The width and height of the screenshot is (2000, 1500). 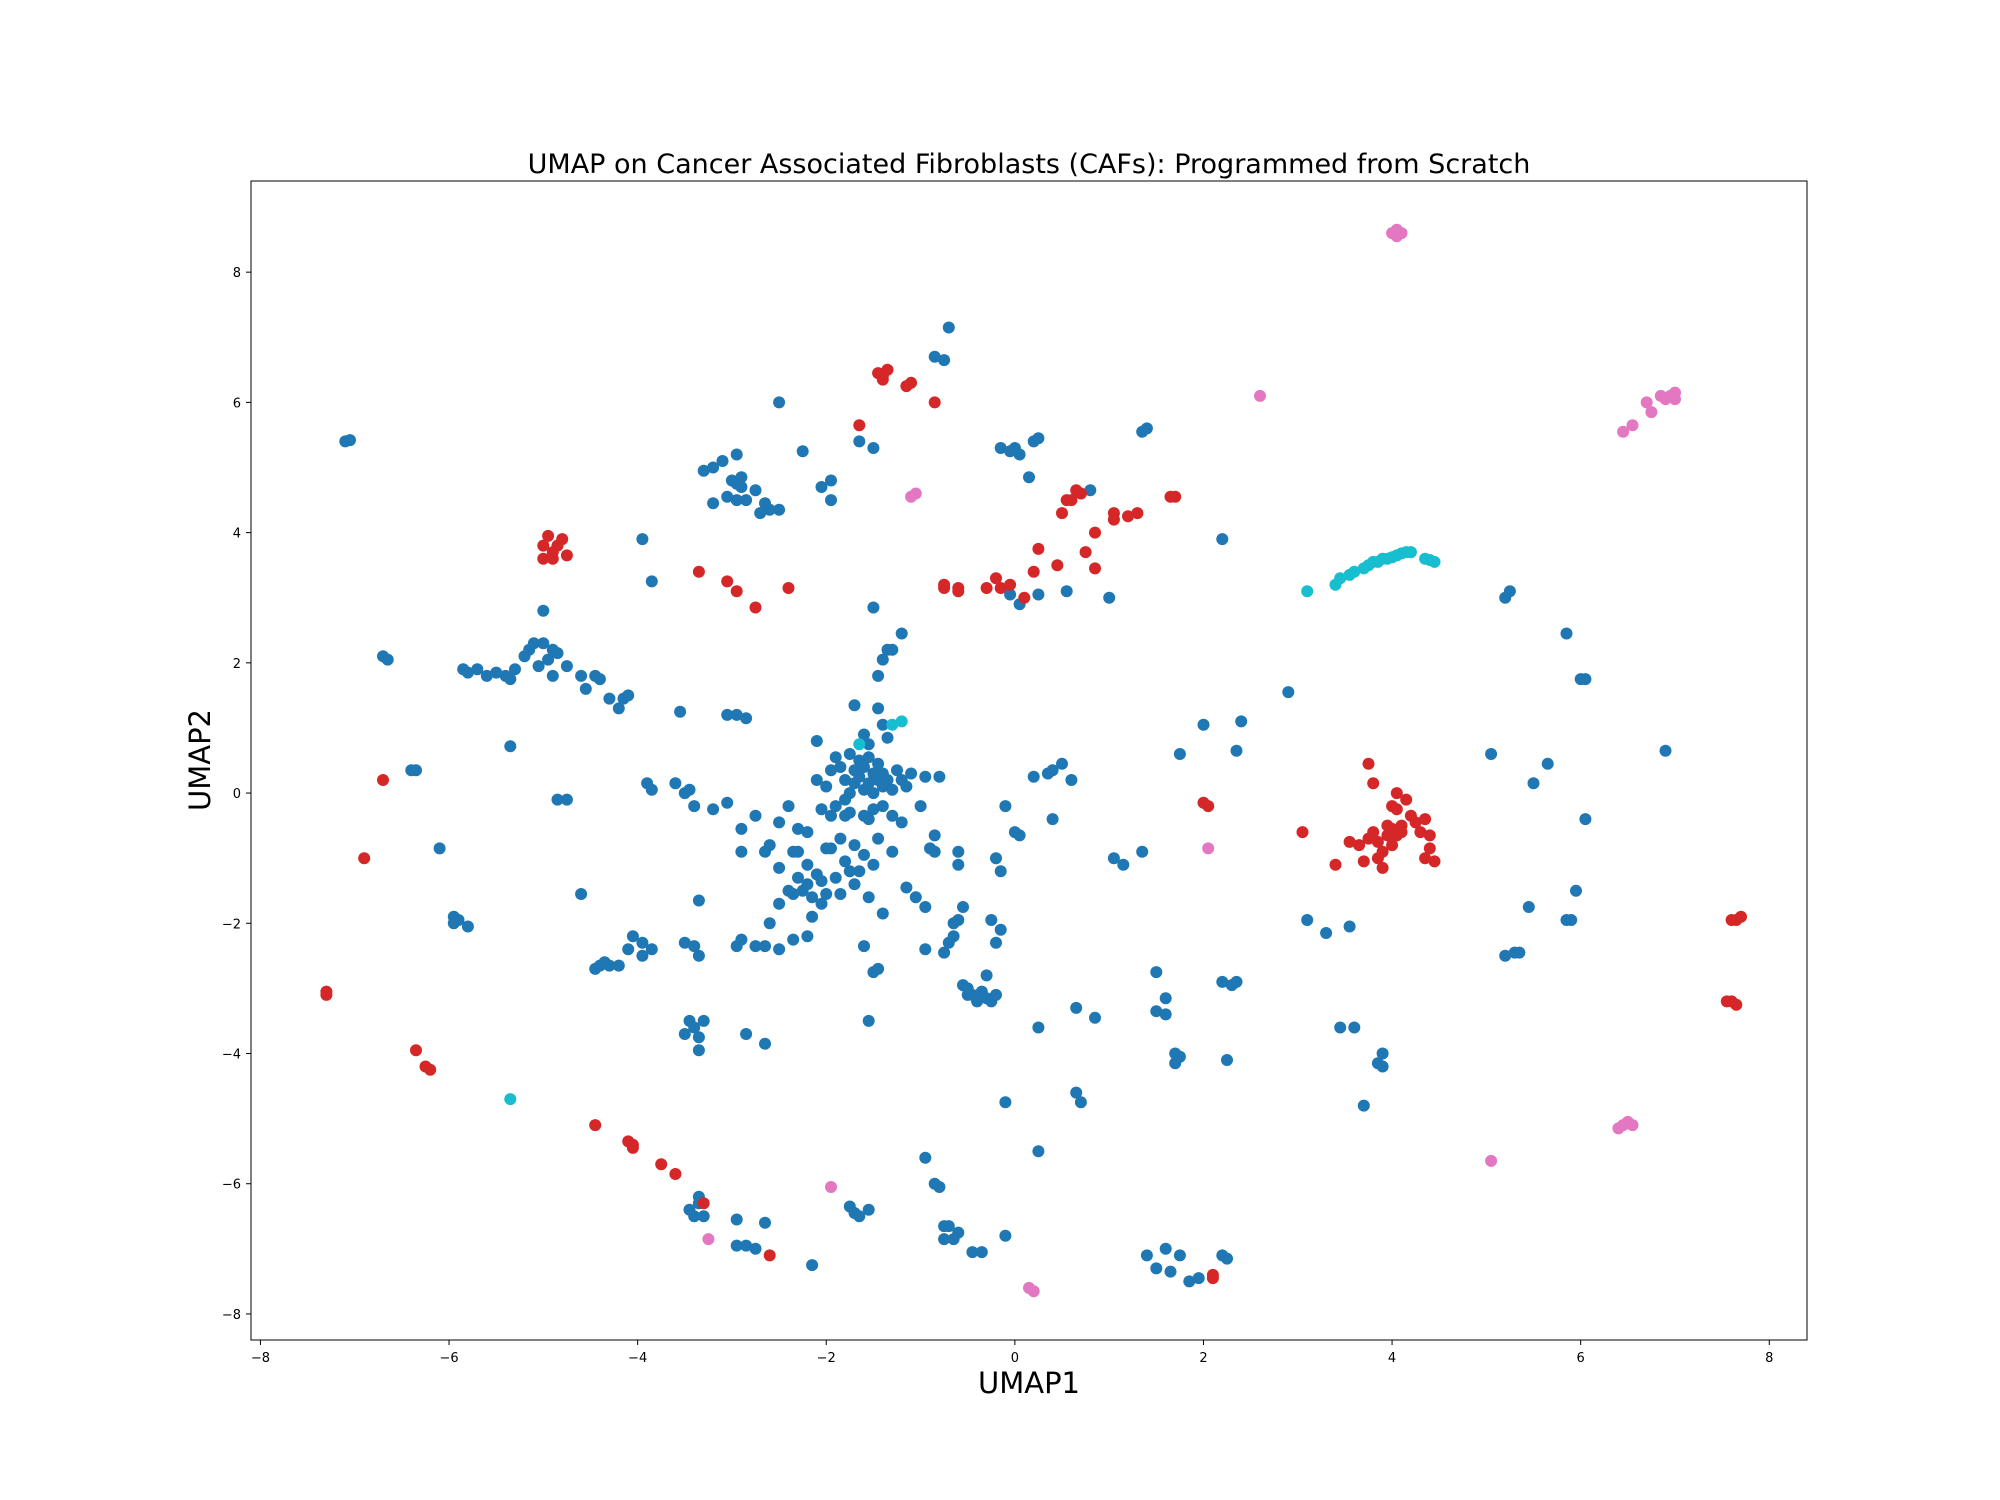 I want to click on x-tick-label: 6, so click(x=1581, y=1358).